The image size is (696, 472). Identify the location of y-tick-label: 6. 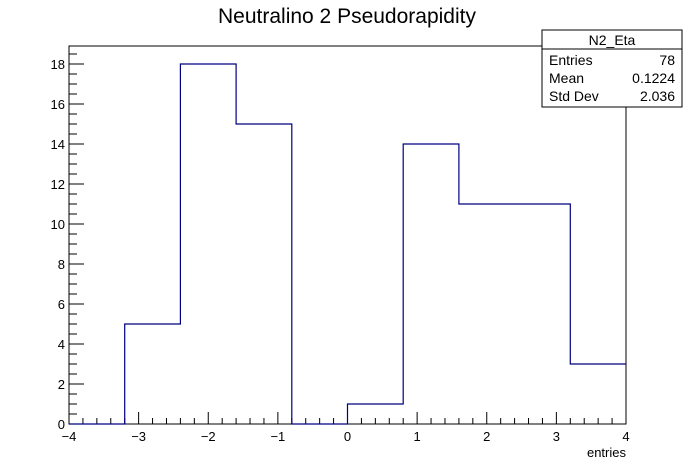
(61, 304).